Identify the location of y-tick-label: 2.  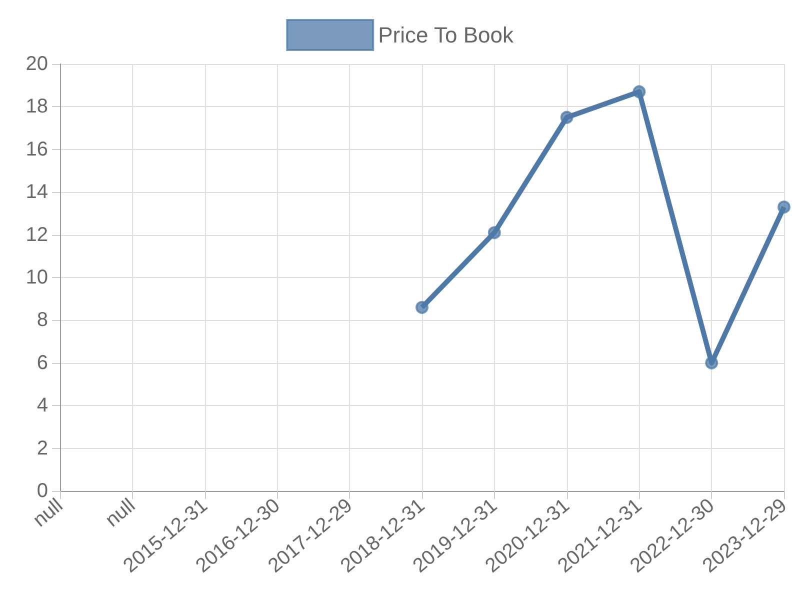
(42, 448).